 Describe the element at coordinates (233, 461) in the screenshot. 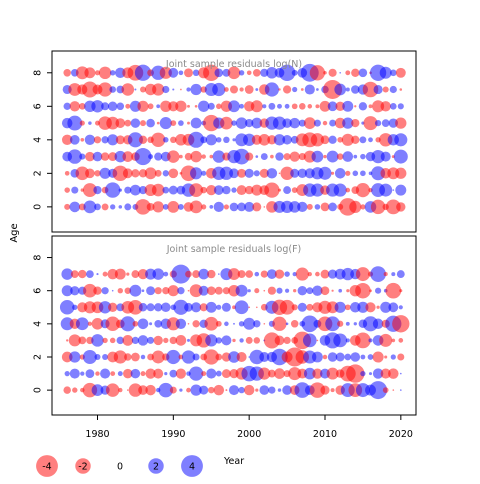

I see `legend-title: Year` at that location.